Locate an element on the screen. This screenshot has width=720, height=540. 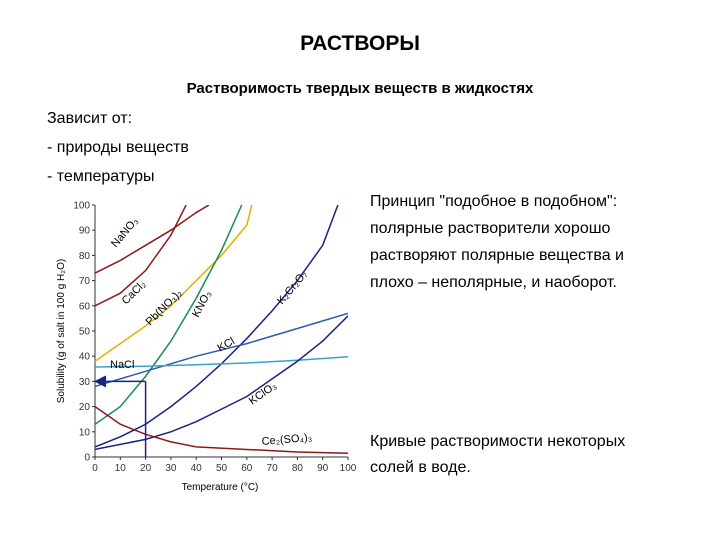
x-tick-label: 0 is located at coordinates (95, 468).